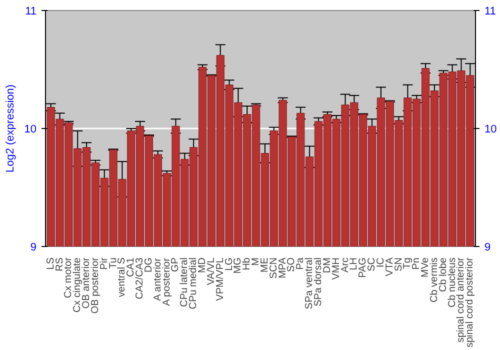  I want to click on x-tick-label: M, so click(256, 261).